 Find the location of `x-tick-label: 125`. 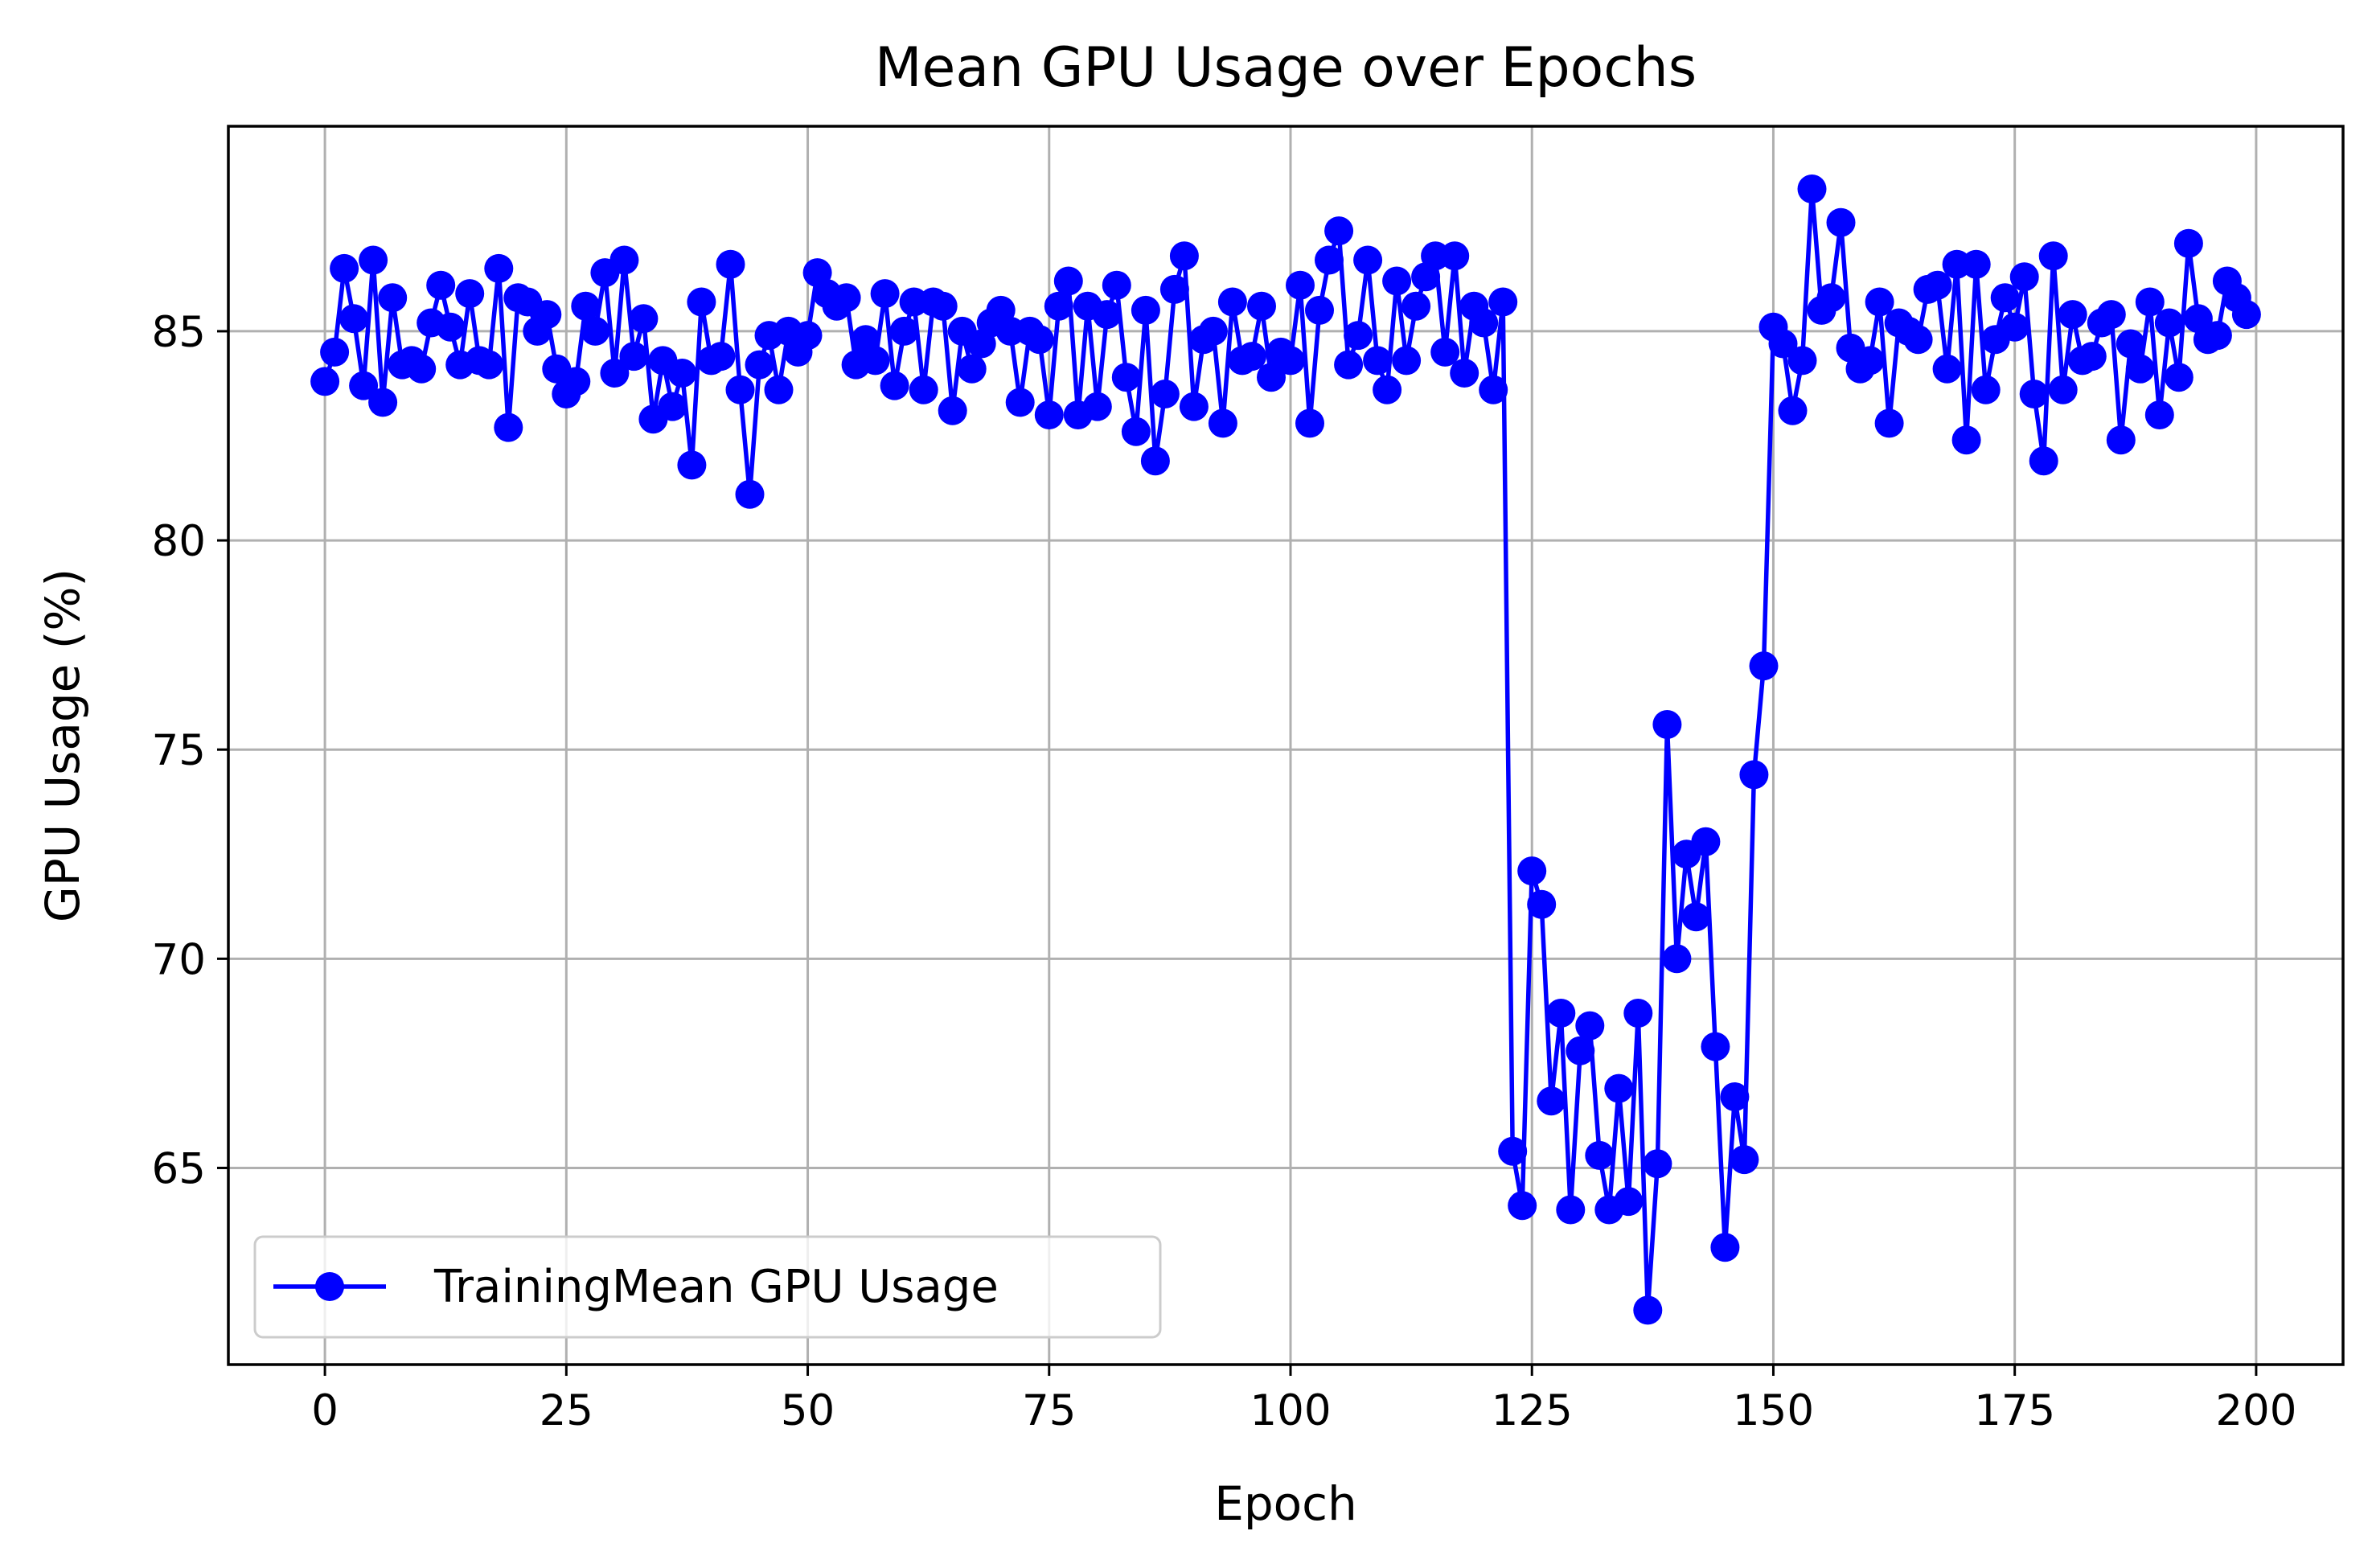

x-tick-label: 125 is located at coordinates (1532, 1410).